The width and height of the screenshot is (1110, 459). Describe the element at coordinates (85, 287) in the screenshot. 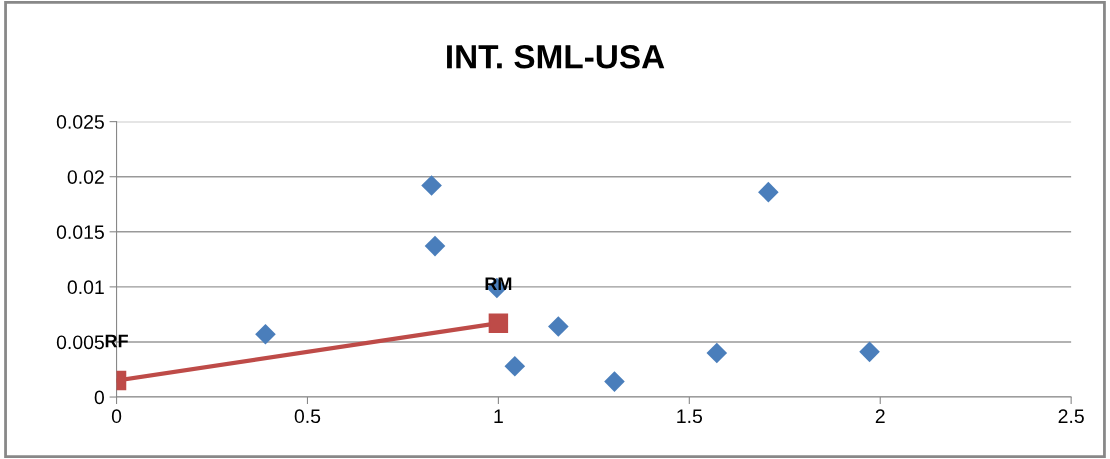

I see `y-tick-label: 0.01` at that location.